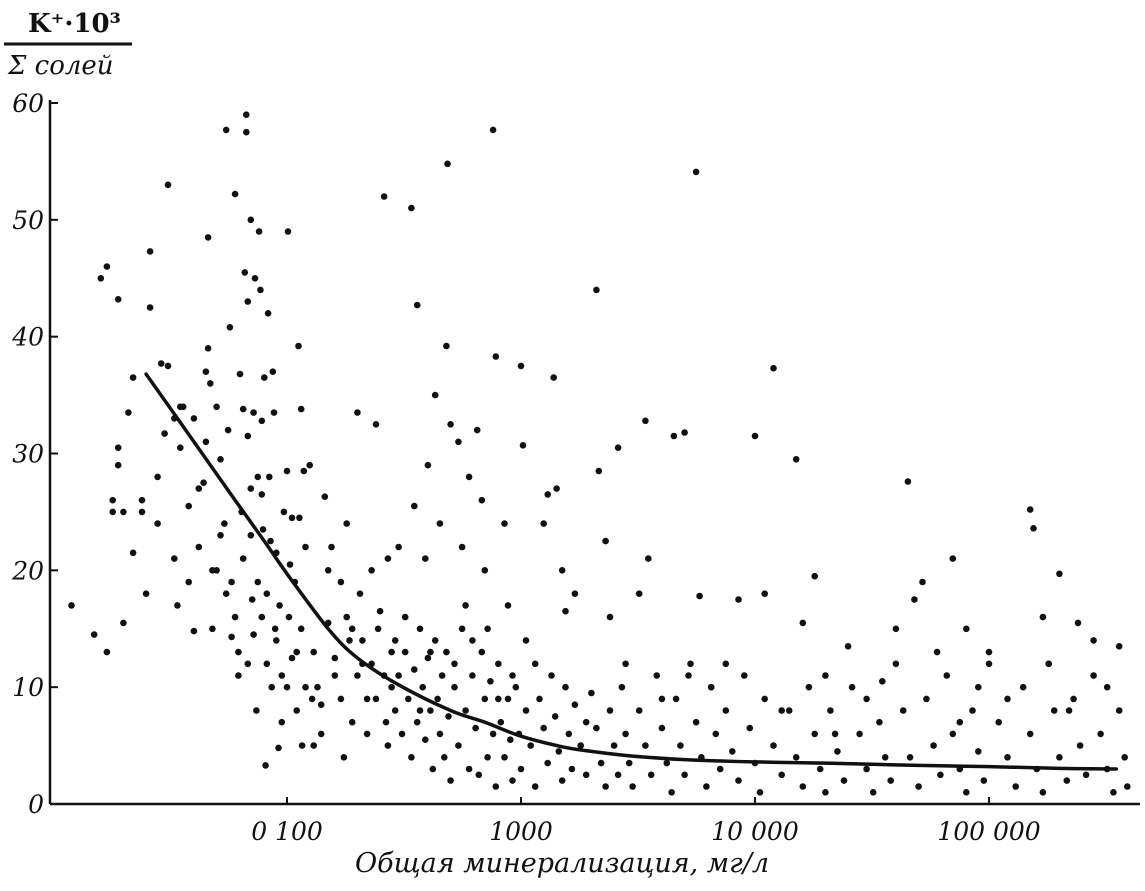 The image size is (1145, 891). Describe the element at coordinates (28, 103) in the screenshot. I see `y-tick-label: 60` at that location.